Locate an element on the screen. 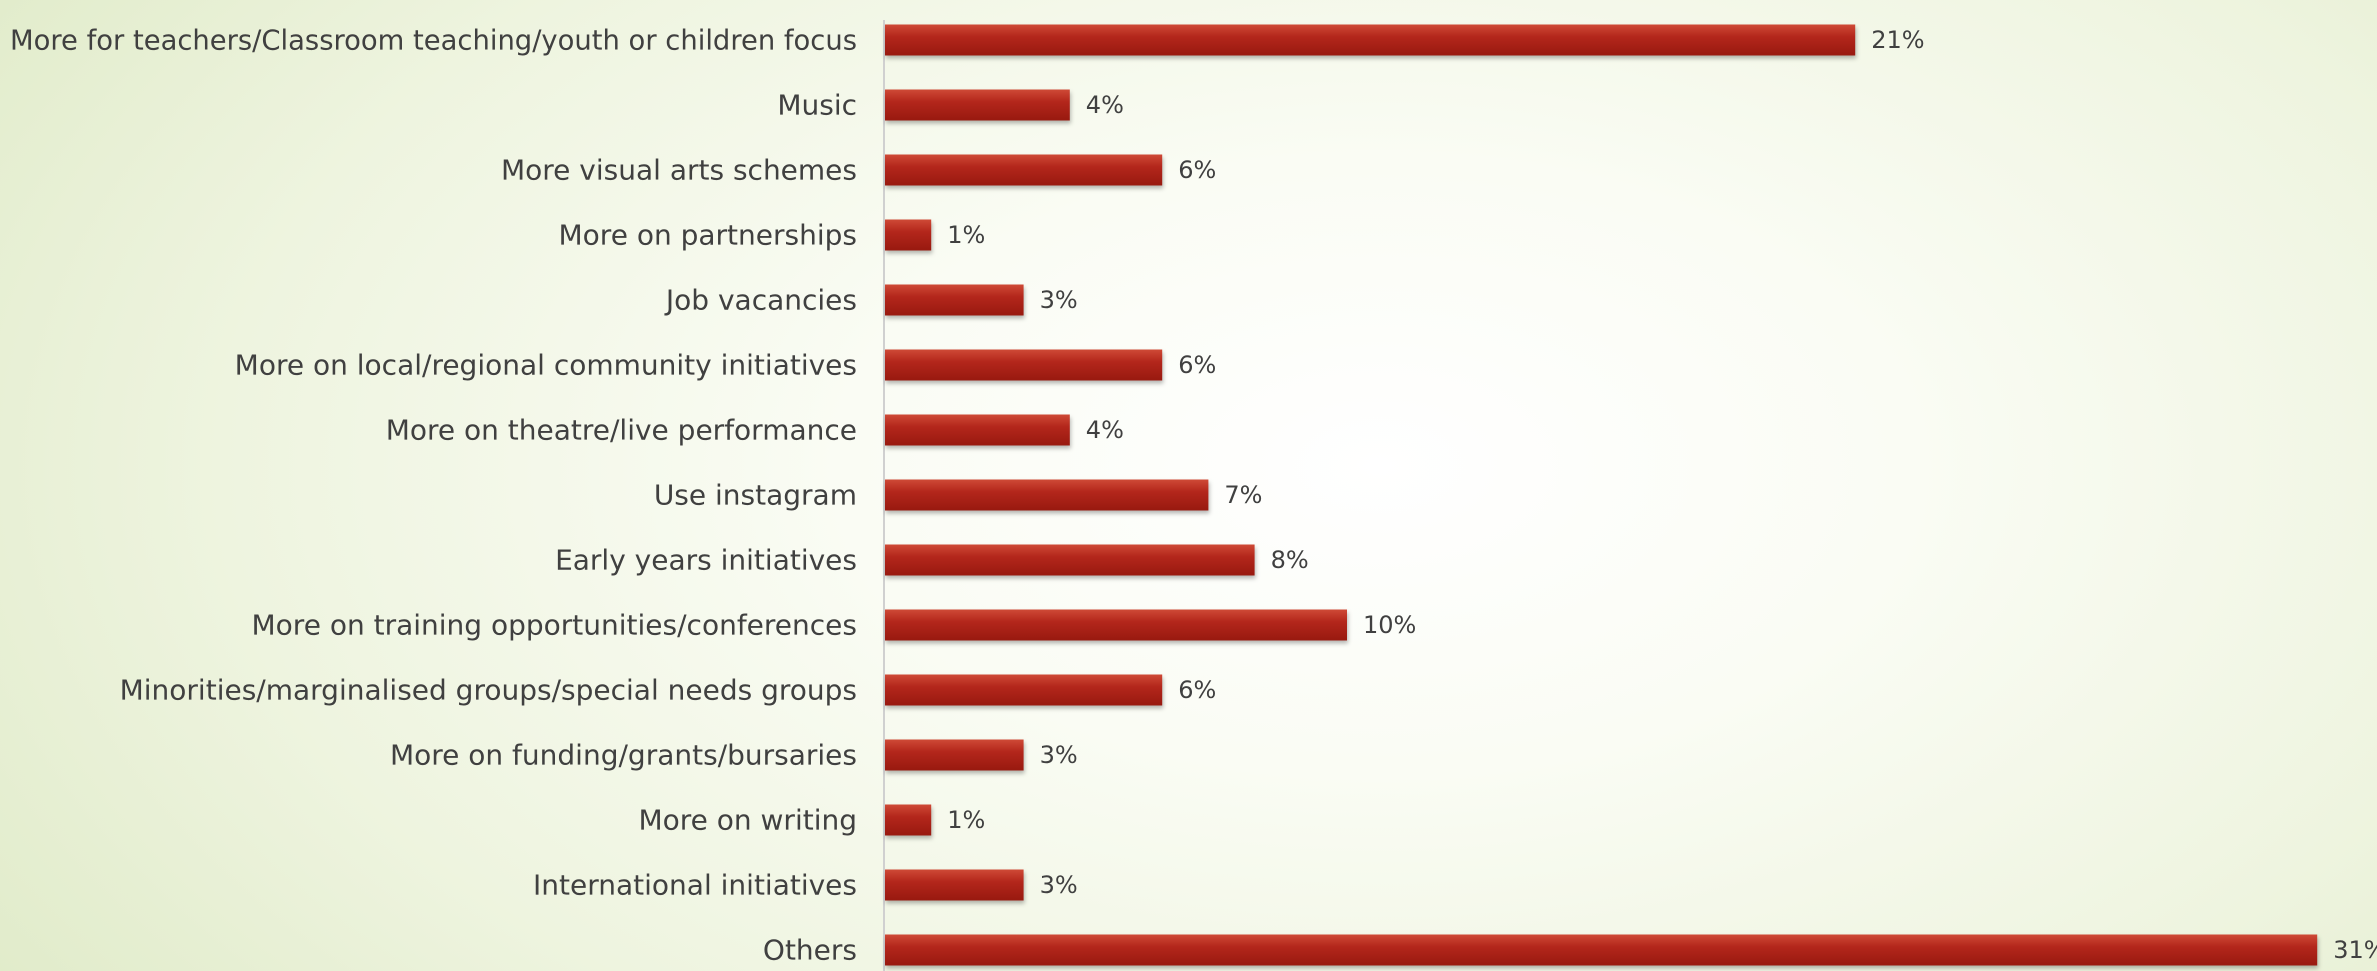  category-label-1: Music is located at coordinates (817, 105).